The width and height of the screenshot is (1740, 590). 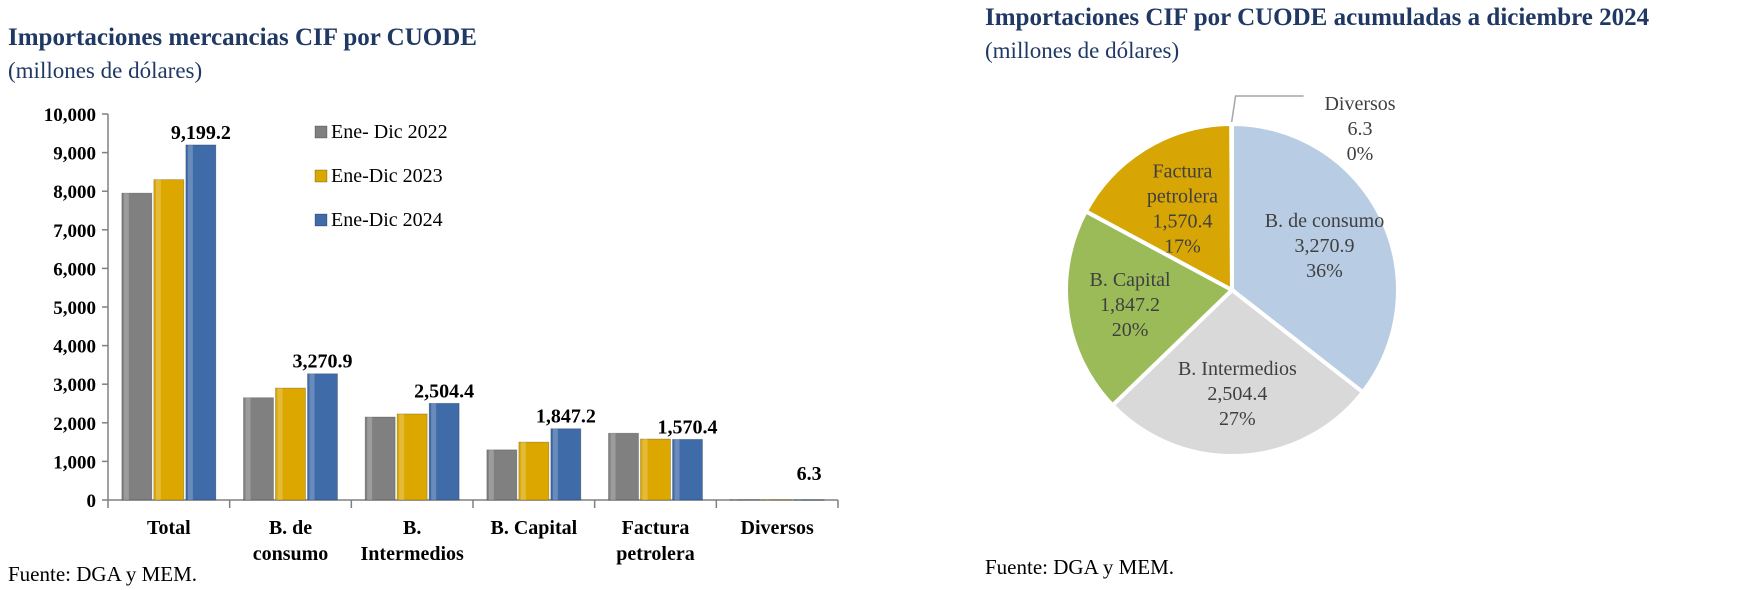 What do you see at coordinates (1324, 221) in the screenshot?
I see `pie-slice-name: B. de consumo` at bounding box center [1324, 221].